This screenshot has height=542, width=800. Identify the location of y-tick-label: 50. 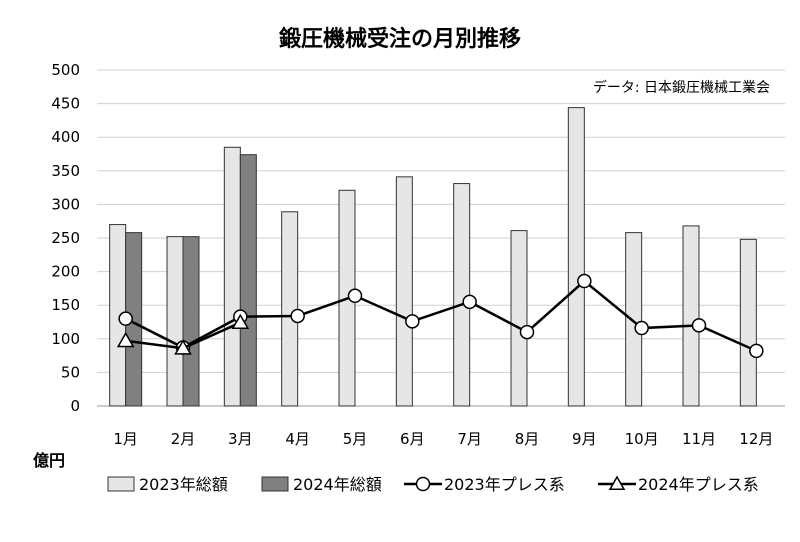
(70, 372).